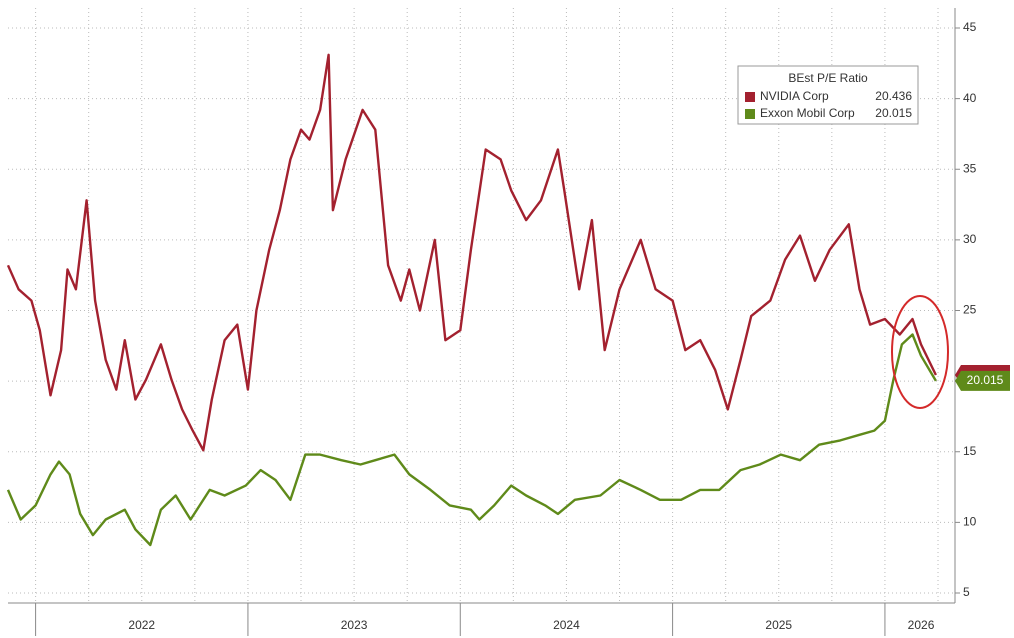 The image size is (1014, 638). Describe the element at coordinates (141, 625) in the screenshot. I see `x-tick-label: 2022` at that location.